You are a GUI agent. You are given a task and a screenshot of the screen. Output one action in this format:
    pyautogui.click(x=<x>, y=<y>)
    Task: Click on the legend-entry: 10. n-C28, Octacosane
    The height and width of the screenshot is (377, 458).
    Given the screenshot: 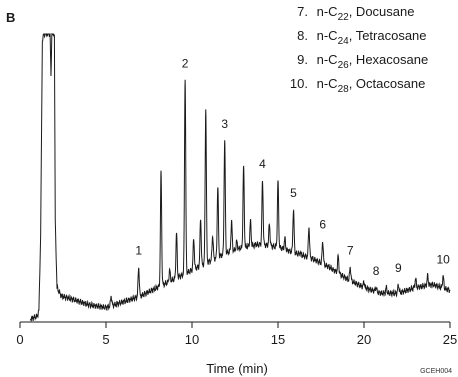 What is the action you would take?
    pyautogui.click(x=357, y=85)
    